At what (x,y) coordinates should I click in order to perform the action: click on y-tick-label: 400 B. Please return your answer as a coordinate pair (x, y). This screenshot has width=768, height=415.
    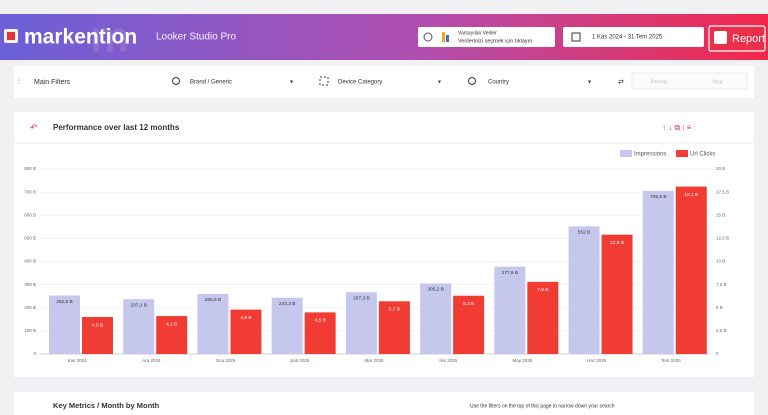
    Looking at the image, I should click on (30, 261).